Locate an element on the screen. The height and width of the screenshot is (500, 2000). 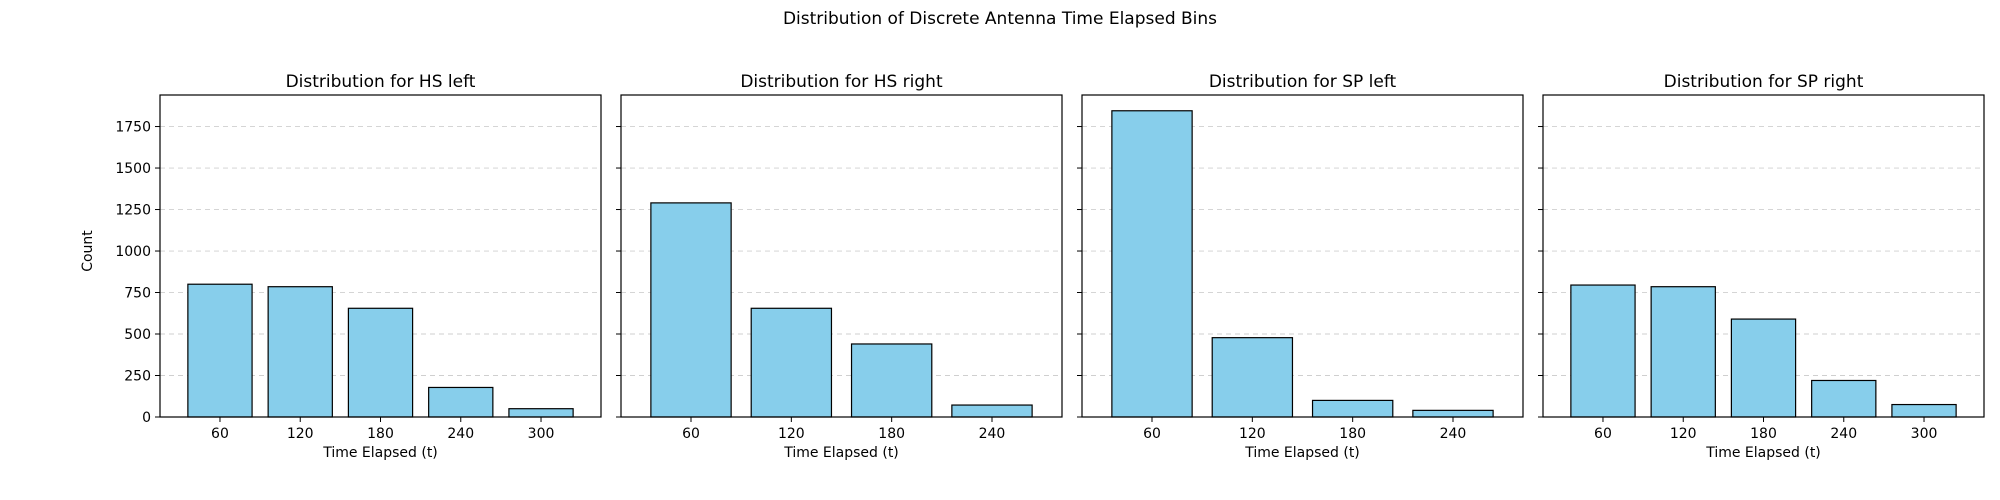
y-tick-label: 1250 is located at coordinates (133, 211).